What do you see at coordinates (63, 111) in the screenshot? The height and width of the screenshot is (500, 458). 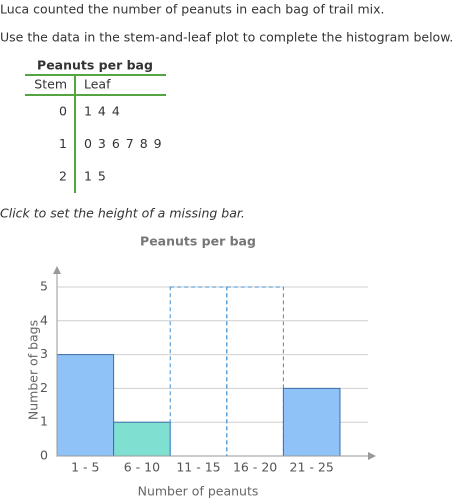 I see `stem: 0` at bounding box center [63, 111].